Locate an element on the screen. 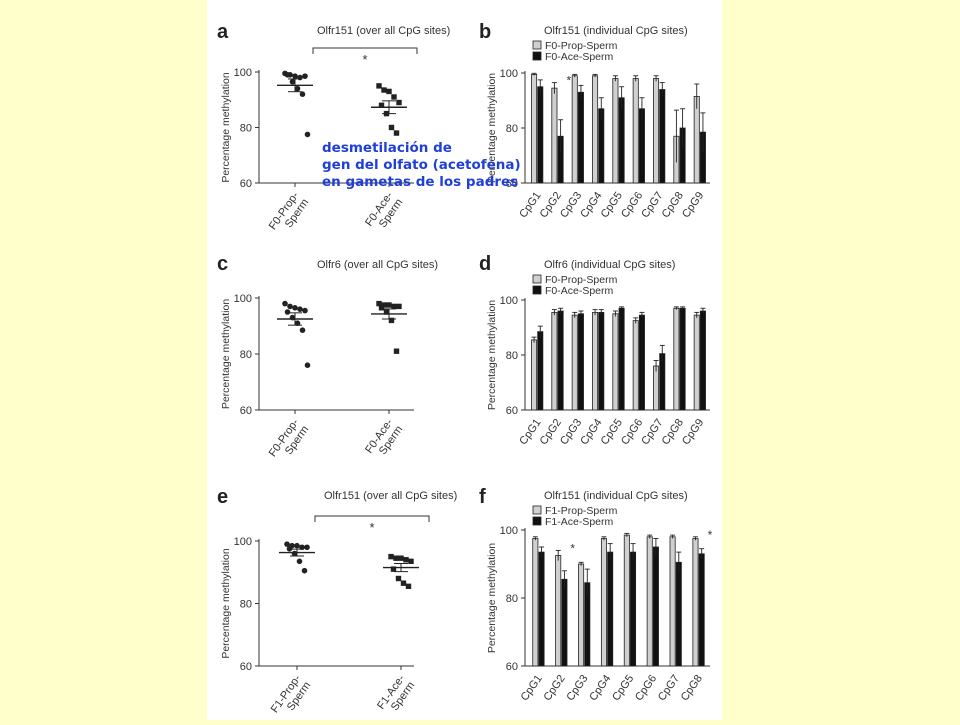 The image size is (960, 725). x-category-label: CpG2 is located at coordinates (554, 688).